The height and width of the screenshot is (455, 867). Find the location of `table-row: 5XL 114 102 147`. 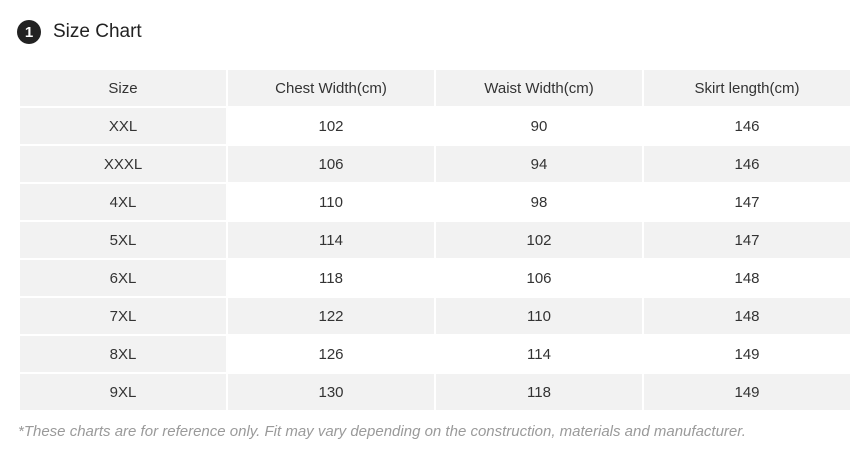

table-row: 5XL 114 102 147 is located at coordinates (435, 240).